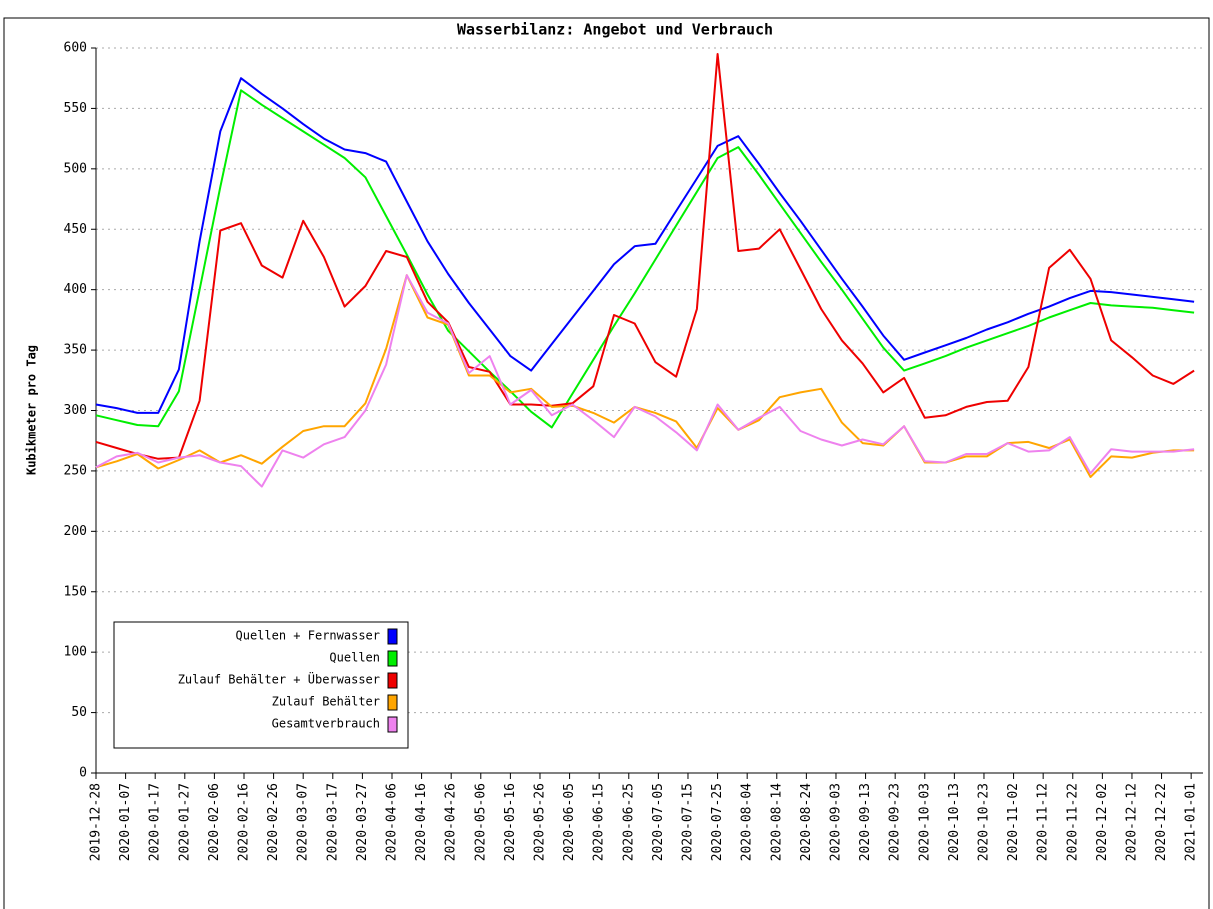 The height and width of the screenshot is (909, 1213). Describe the element at coordinates (75, 48) in the screenshot. I see `y-tick-label: 600` at that location.